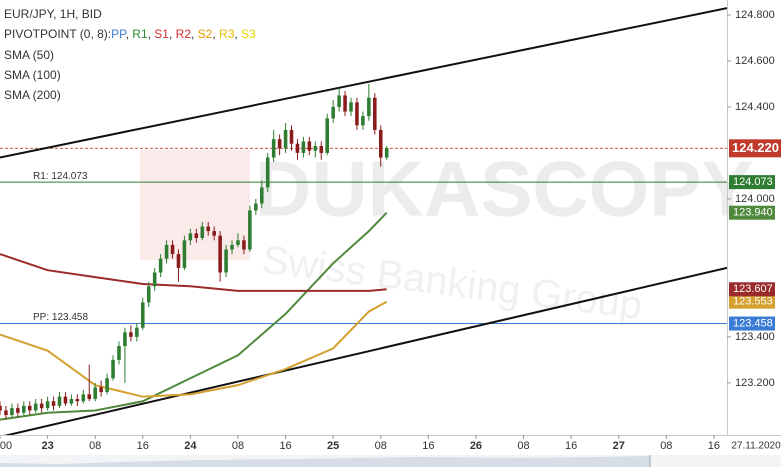  Describe the element at coordinates (619, 446) in the screenshot. I see `x-tick-label: 27` at that location.